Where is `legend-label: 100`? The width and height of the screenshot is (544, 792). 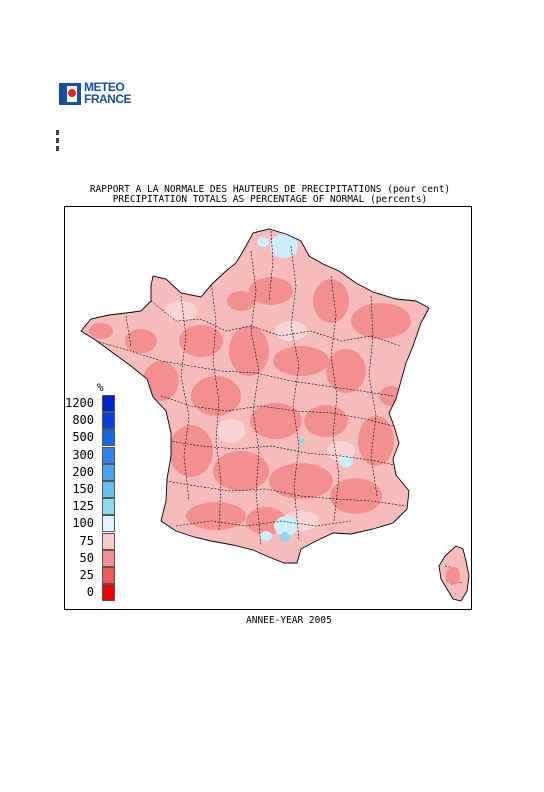 legend-label: 100 is located at coordinates (83, 523).